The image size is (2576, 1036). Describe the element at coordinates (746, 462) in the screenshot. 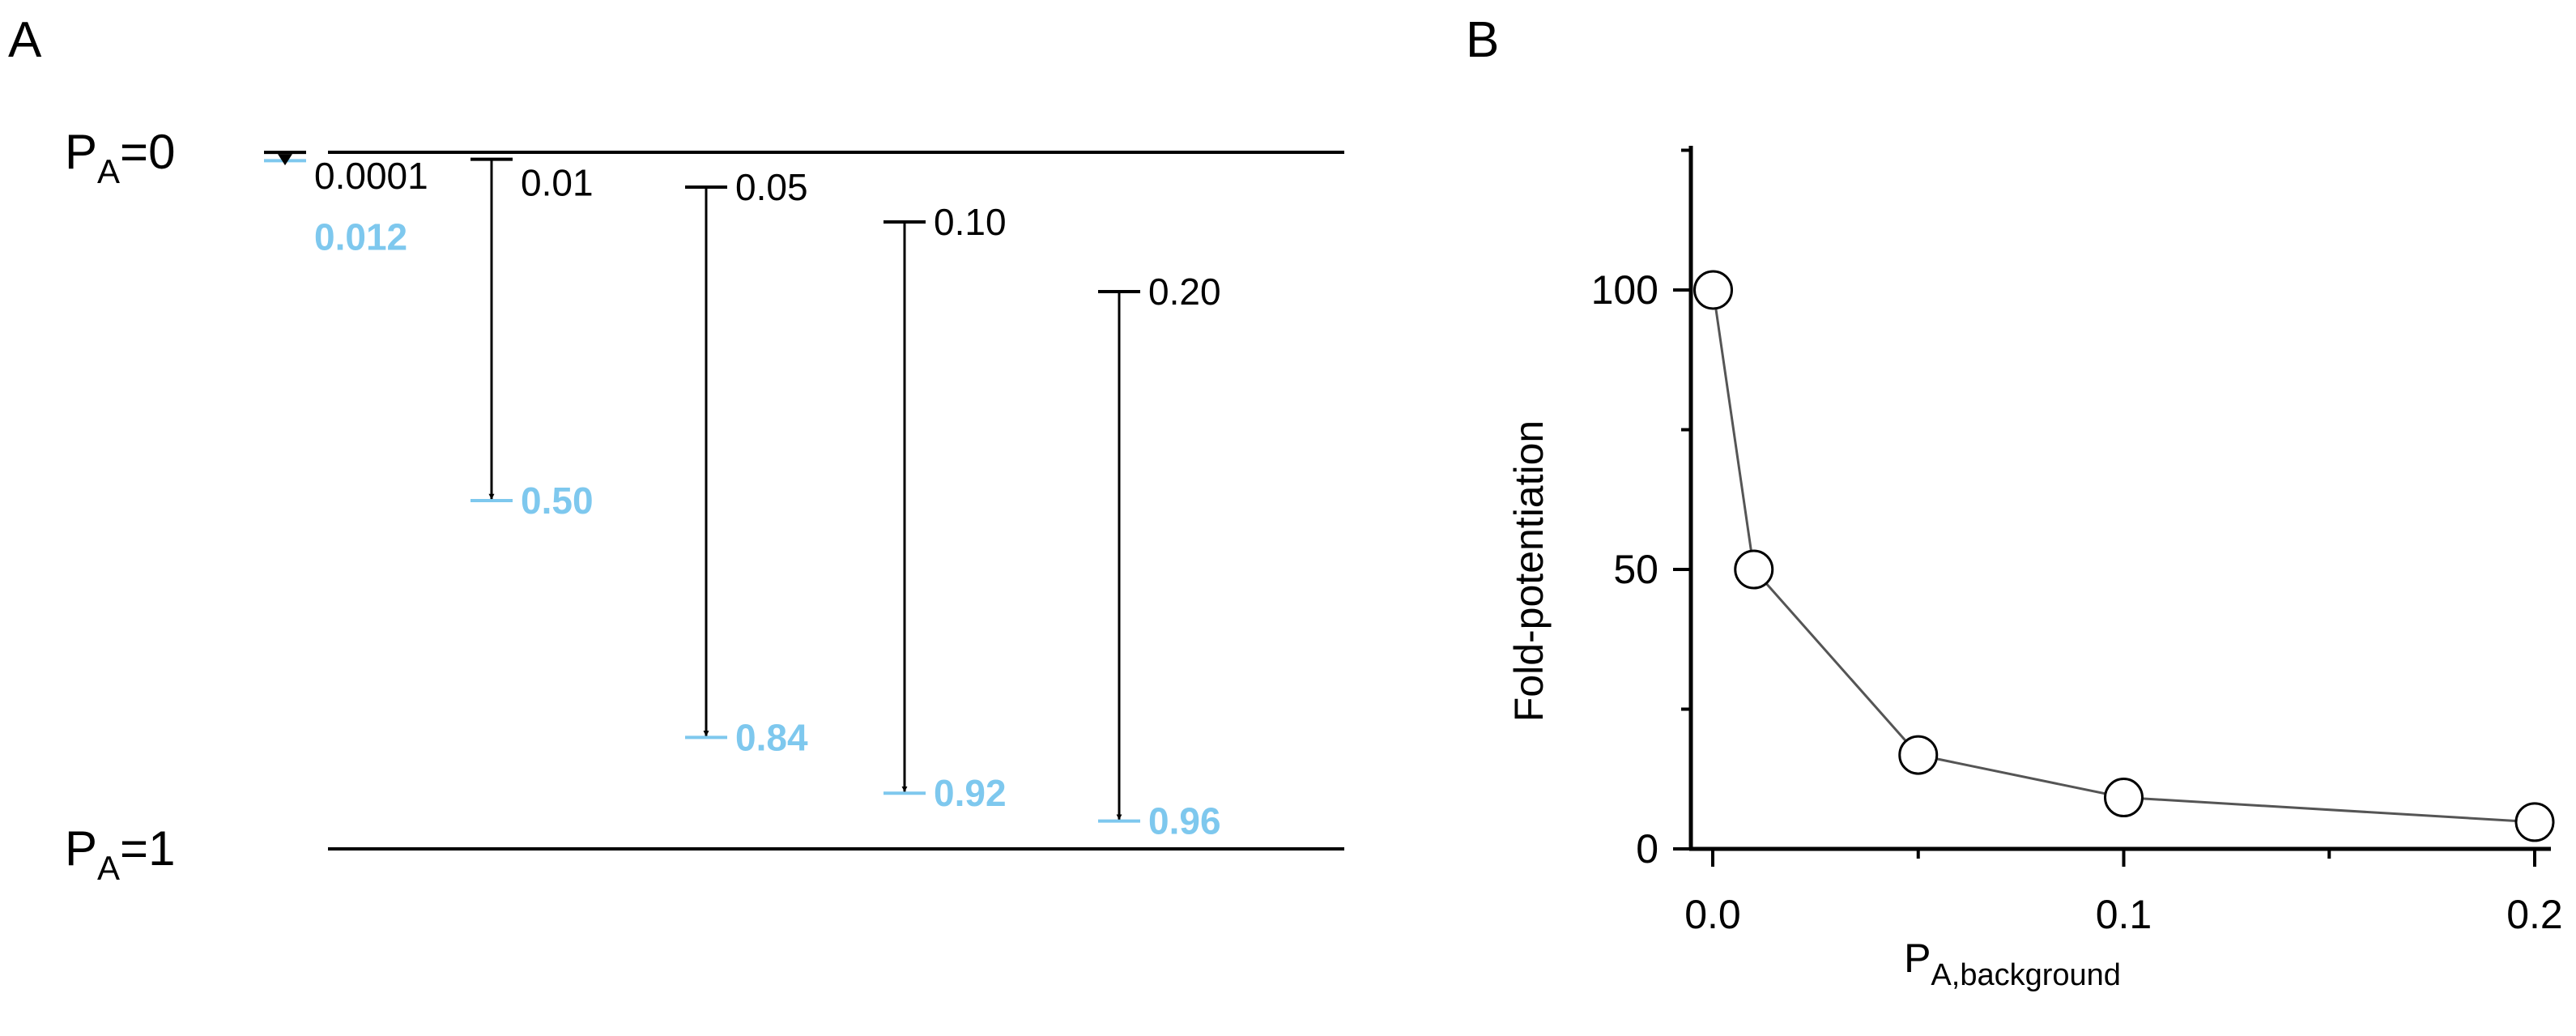

I see `transition: 0.05 0.84` at that location.